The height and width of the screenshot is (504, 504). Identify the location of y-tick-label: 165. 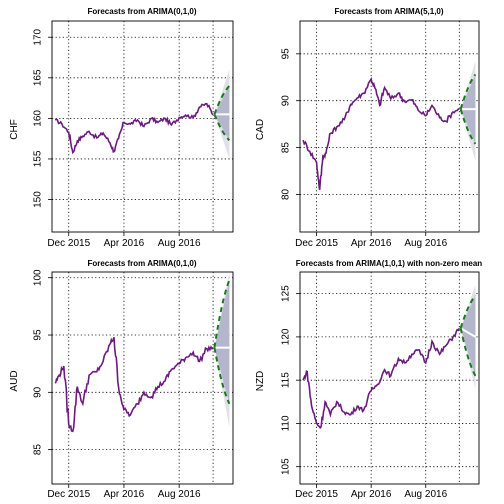
(38, 77).